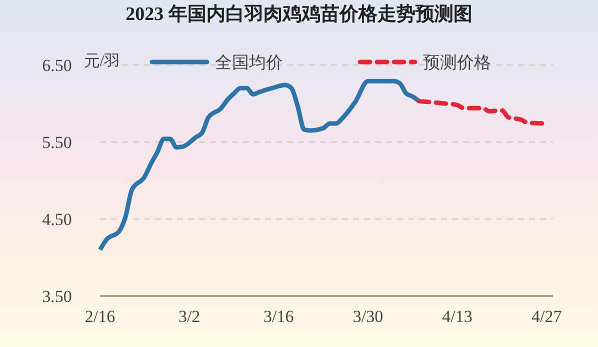 The width and height of the screenshot is (598, 347). What do you see at coordinates (100, 316) in the screenshot?
I see `x-tick-label: 2/16` at bounding box center [100, 316].